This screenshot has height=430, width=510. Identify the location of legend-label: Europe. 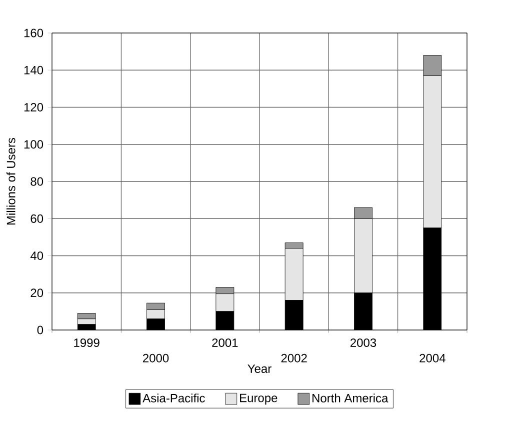
(259, 399).